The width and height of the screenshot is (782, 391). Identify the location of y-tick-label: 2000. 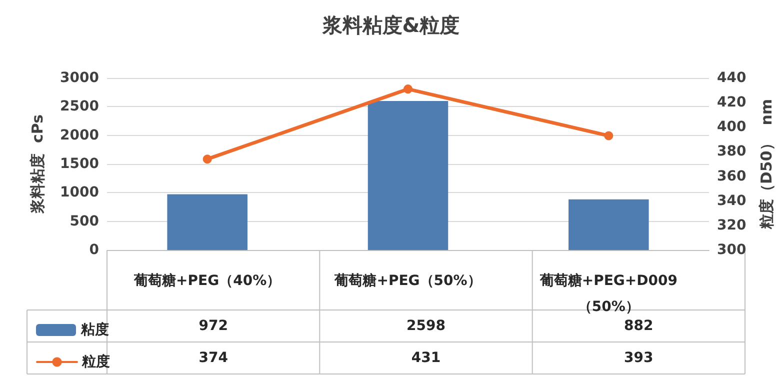
(80, 135).